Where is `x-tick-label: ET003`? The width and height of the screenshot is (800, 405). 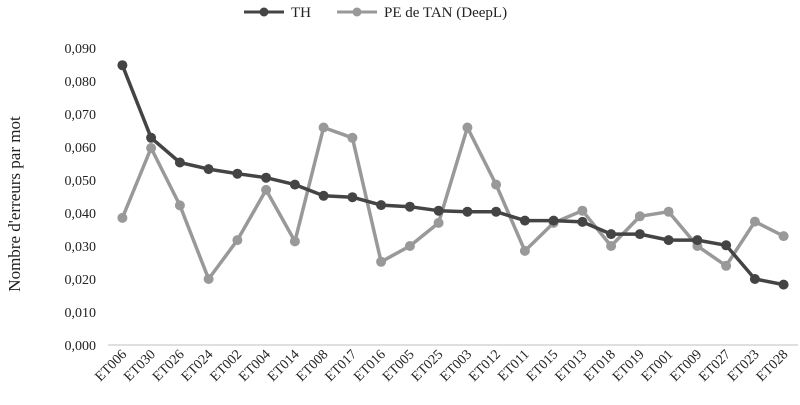 x-tick-label: ET003 is located at coordinates (457, 366).